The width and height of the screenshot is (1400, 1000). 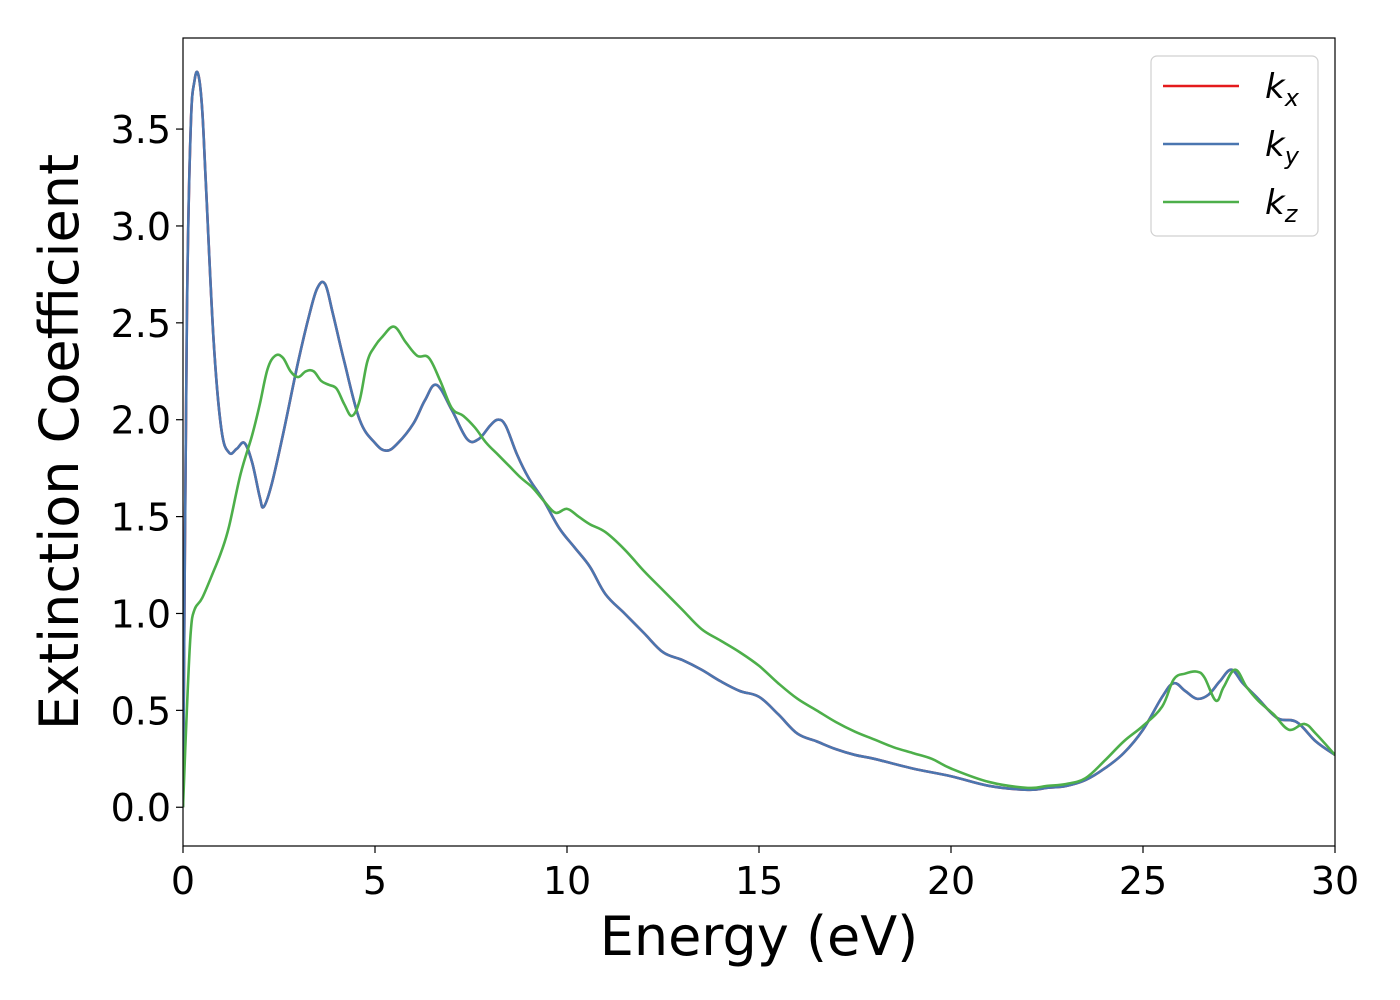 What do you see at coordinates (141, 324) in the screenshot?
I see `y-tick-label: 2.5` at bounding box center [141, 324].